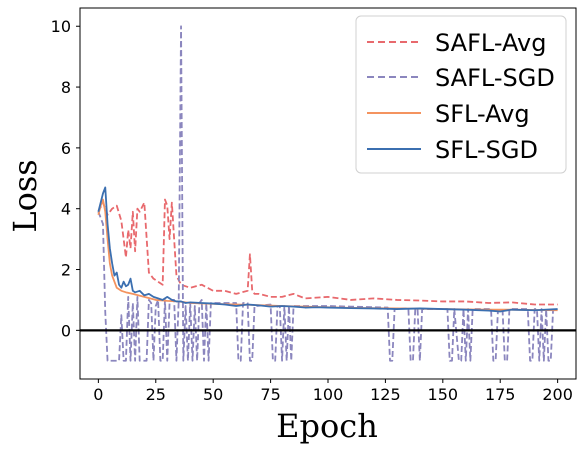 This screenshot has height=453, width=584. I want to click on y-axis-ticks: 0 2 4 6 8 10, so click(65, 178).